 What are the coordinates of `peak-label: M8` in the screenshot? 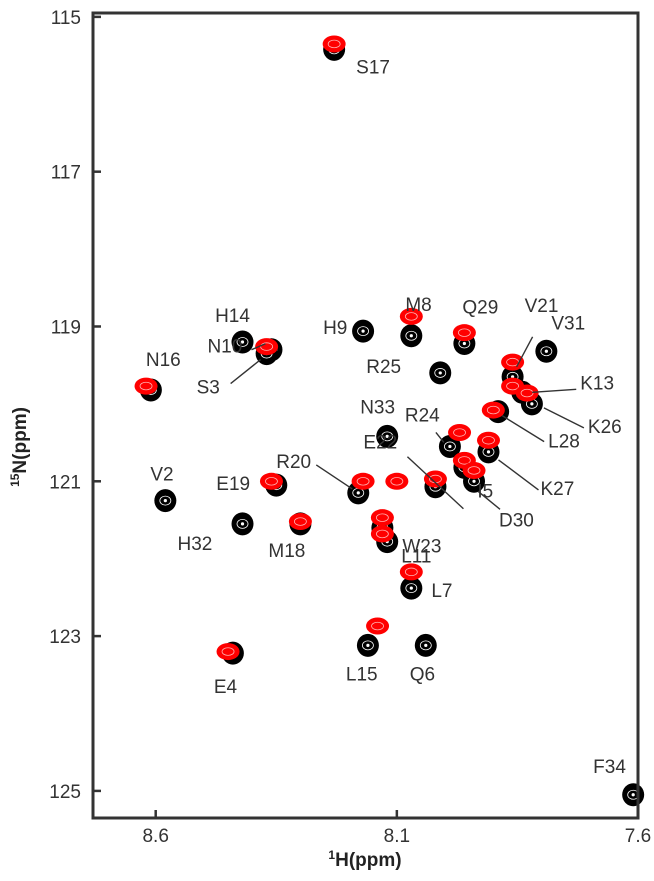 It's located at (418, 305).